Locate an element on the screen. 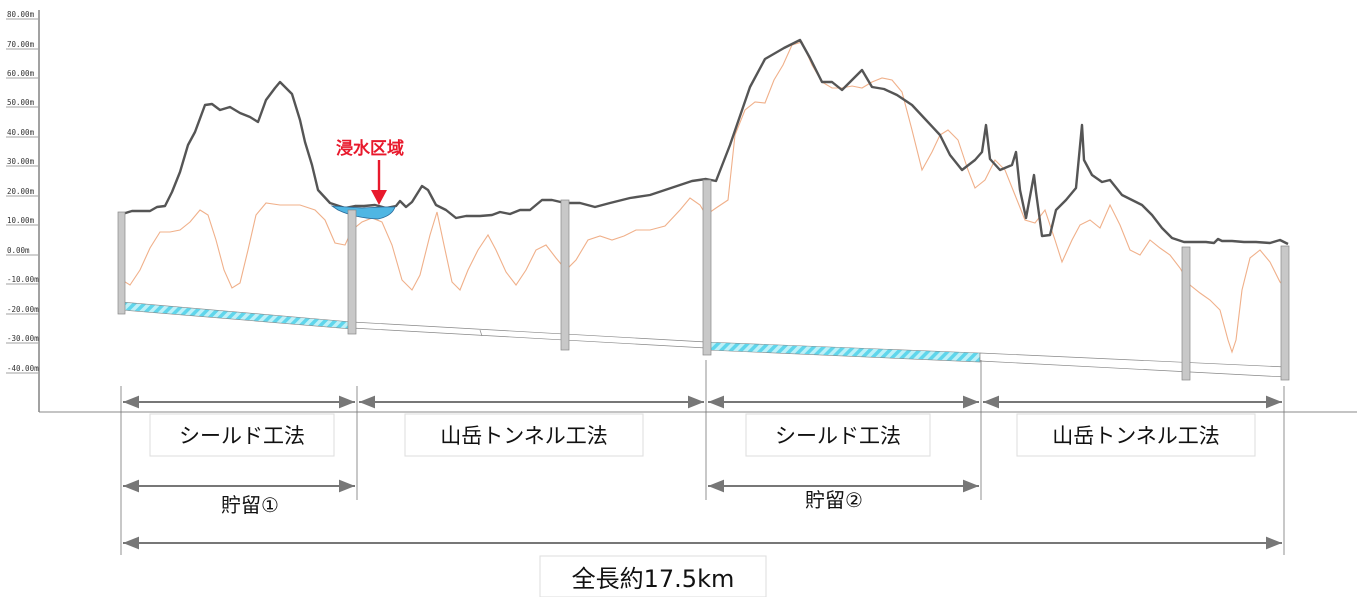  tick-label: -30.00m is located at coordinates (23, 338).